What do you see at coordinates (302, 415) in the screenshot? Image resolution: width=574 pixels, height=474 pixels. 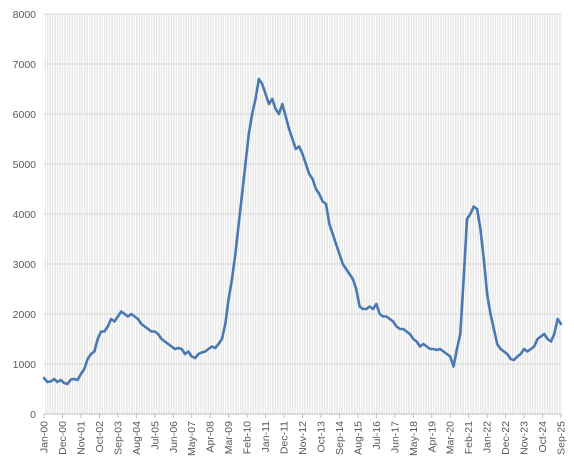 I see `axes` at bounding box center [302, 415].